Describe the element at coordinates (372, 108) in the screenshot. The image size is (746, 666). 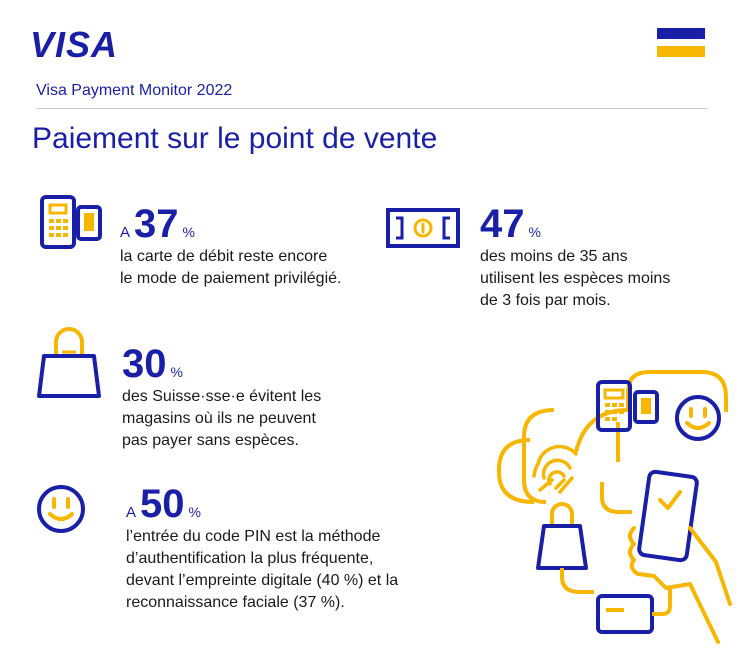
I see `header-divider` at that location.